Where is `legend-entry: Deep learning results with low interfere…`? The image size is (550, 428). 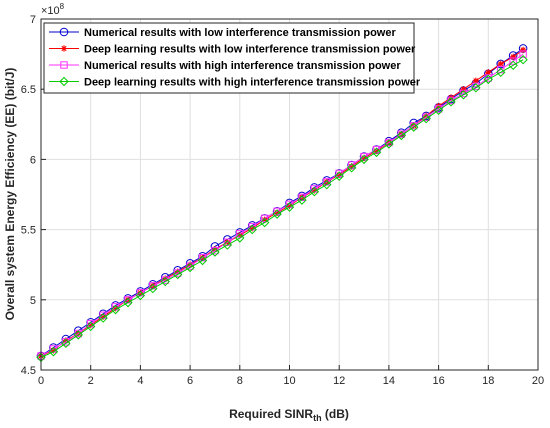
legend-entry: Deep learning results with low interfere… is located at coordinates (250, 50).